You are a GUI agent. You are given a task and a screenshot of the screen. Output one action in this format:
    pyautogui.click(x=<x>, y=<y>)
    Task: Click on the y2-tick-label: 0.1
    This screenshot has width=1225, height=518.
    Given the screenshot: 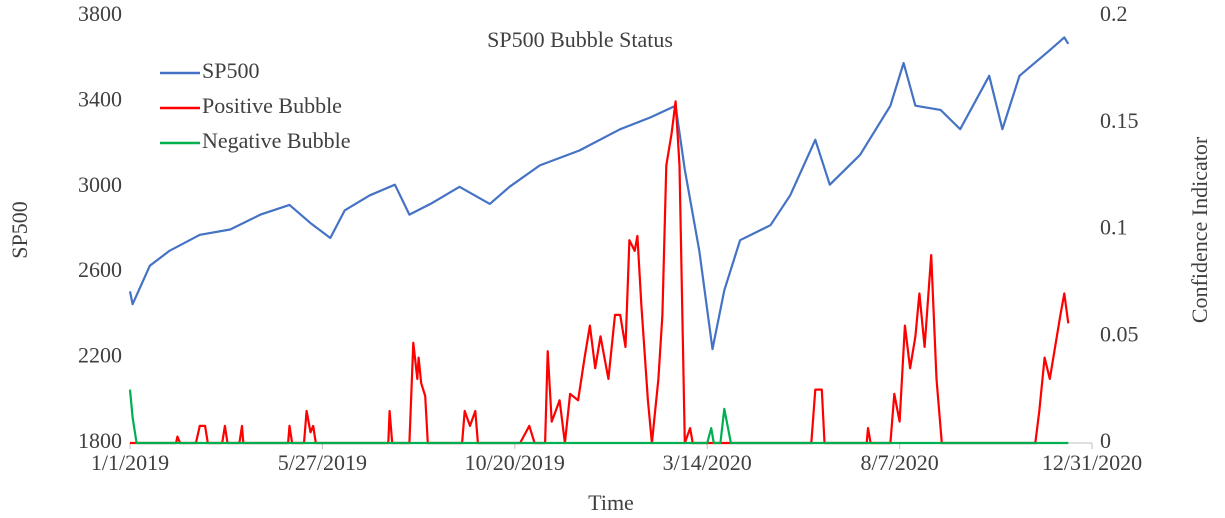 What is the action you would take?
    pyautogui.click(x=1114, y=227)
    